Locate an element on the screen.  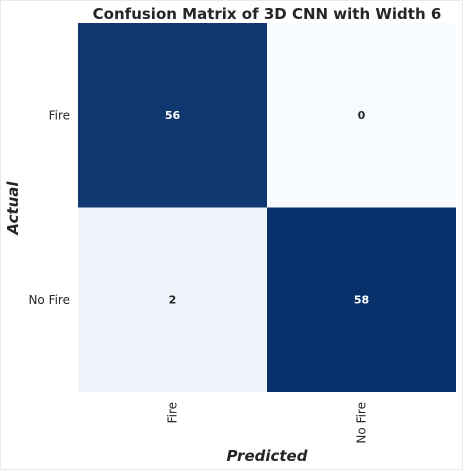
cell-value-label: 58 is located at coordinates (361, 299).